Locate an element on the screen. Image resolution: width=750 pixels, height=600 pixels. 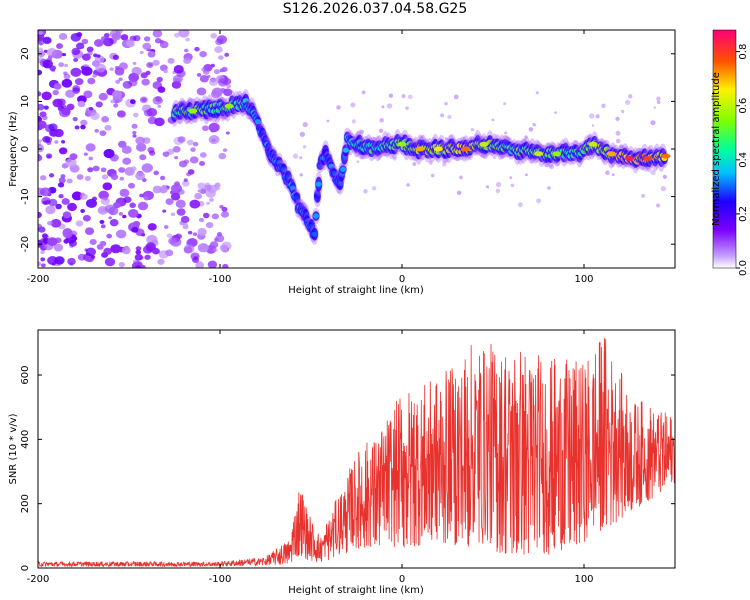
spectrogram-x-tick-label: -200 is located at coordinates (38, 279).